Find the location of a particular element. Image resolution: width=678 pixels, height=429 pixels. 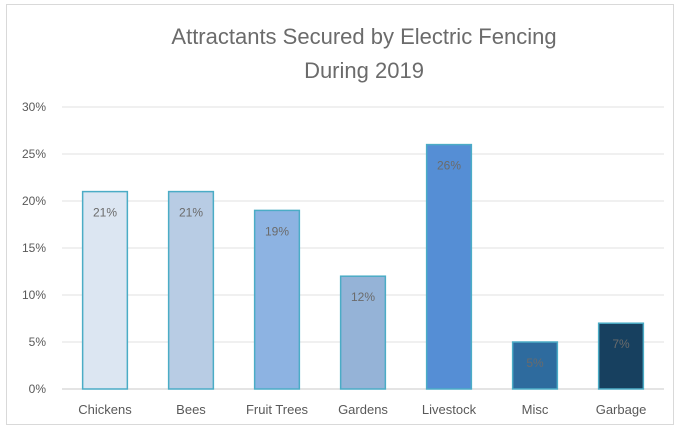

category-label: Livestock is located at coordinates (449, 409).